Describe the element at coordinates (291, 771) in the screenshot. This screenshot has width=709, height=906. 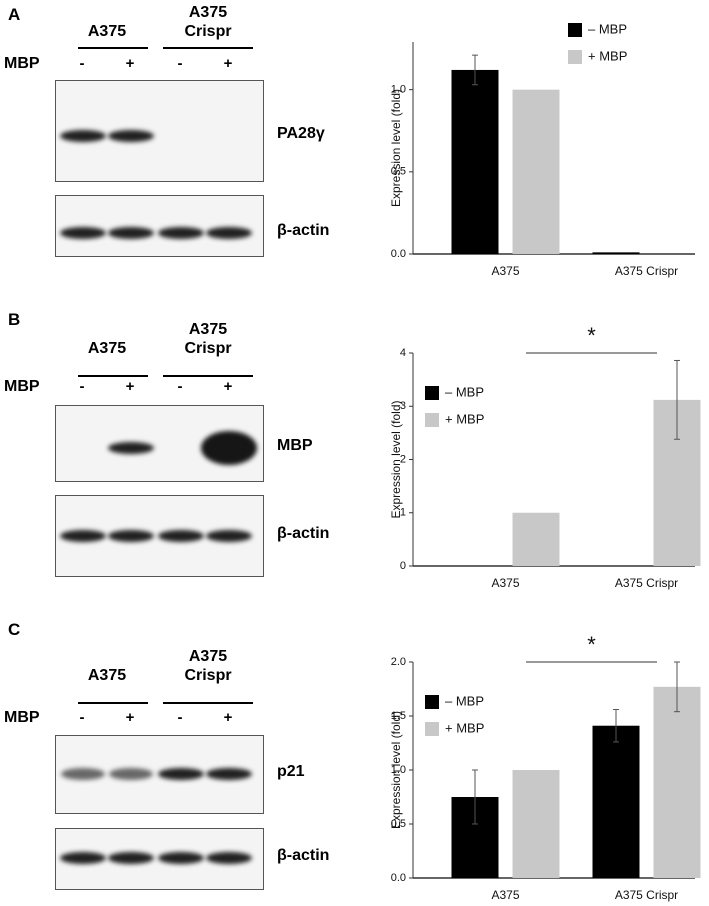
I see `band-label: p21` at that location.